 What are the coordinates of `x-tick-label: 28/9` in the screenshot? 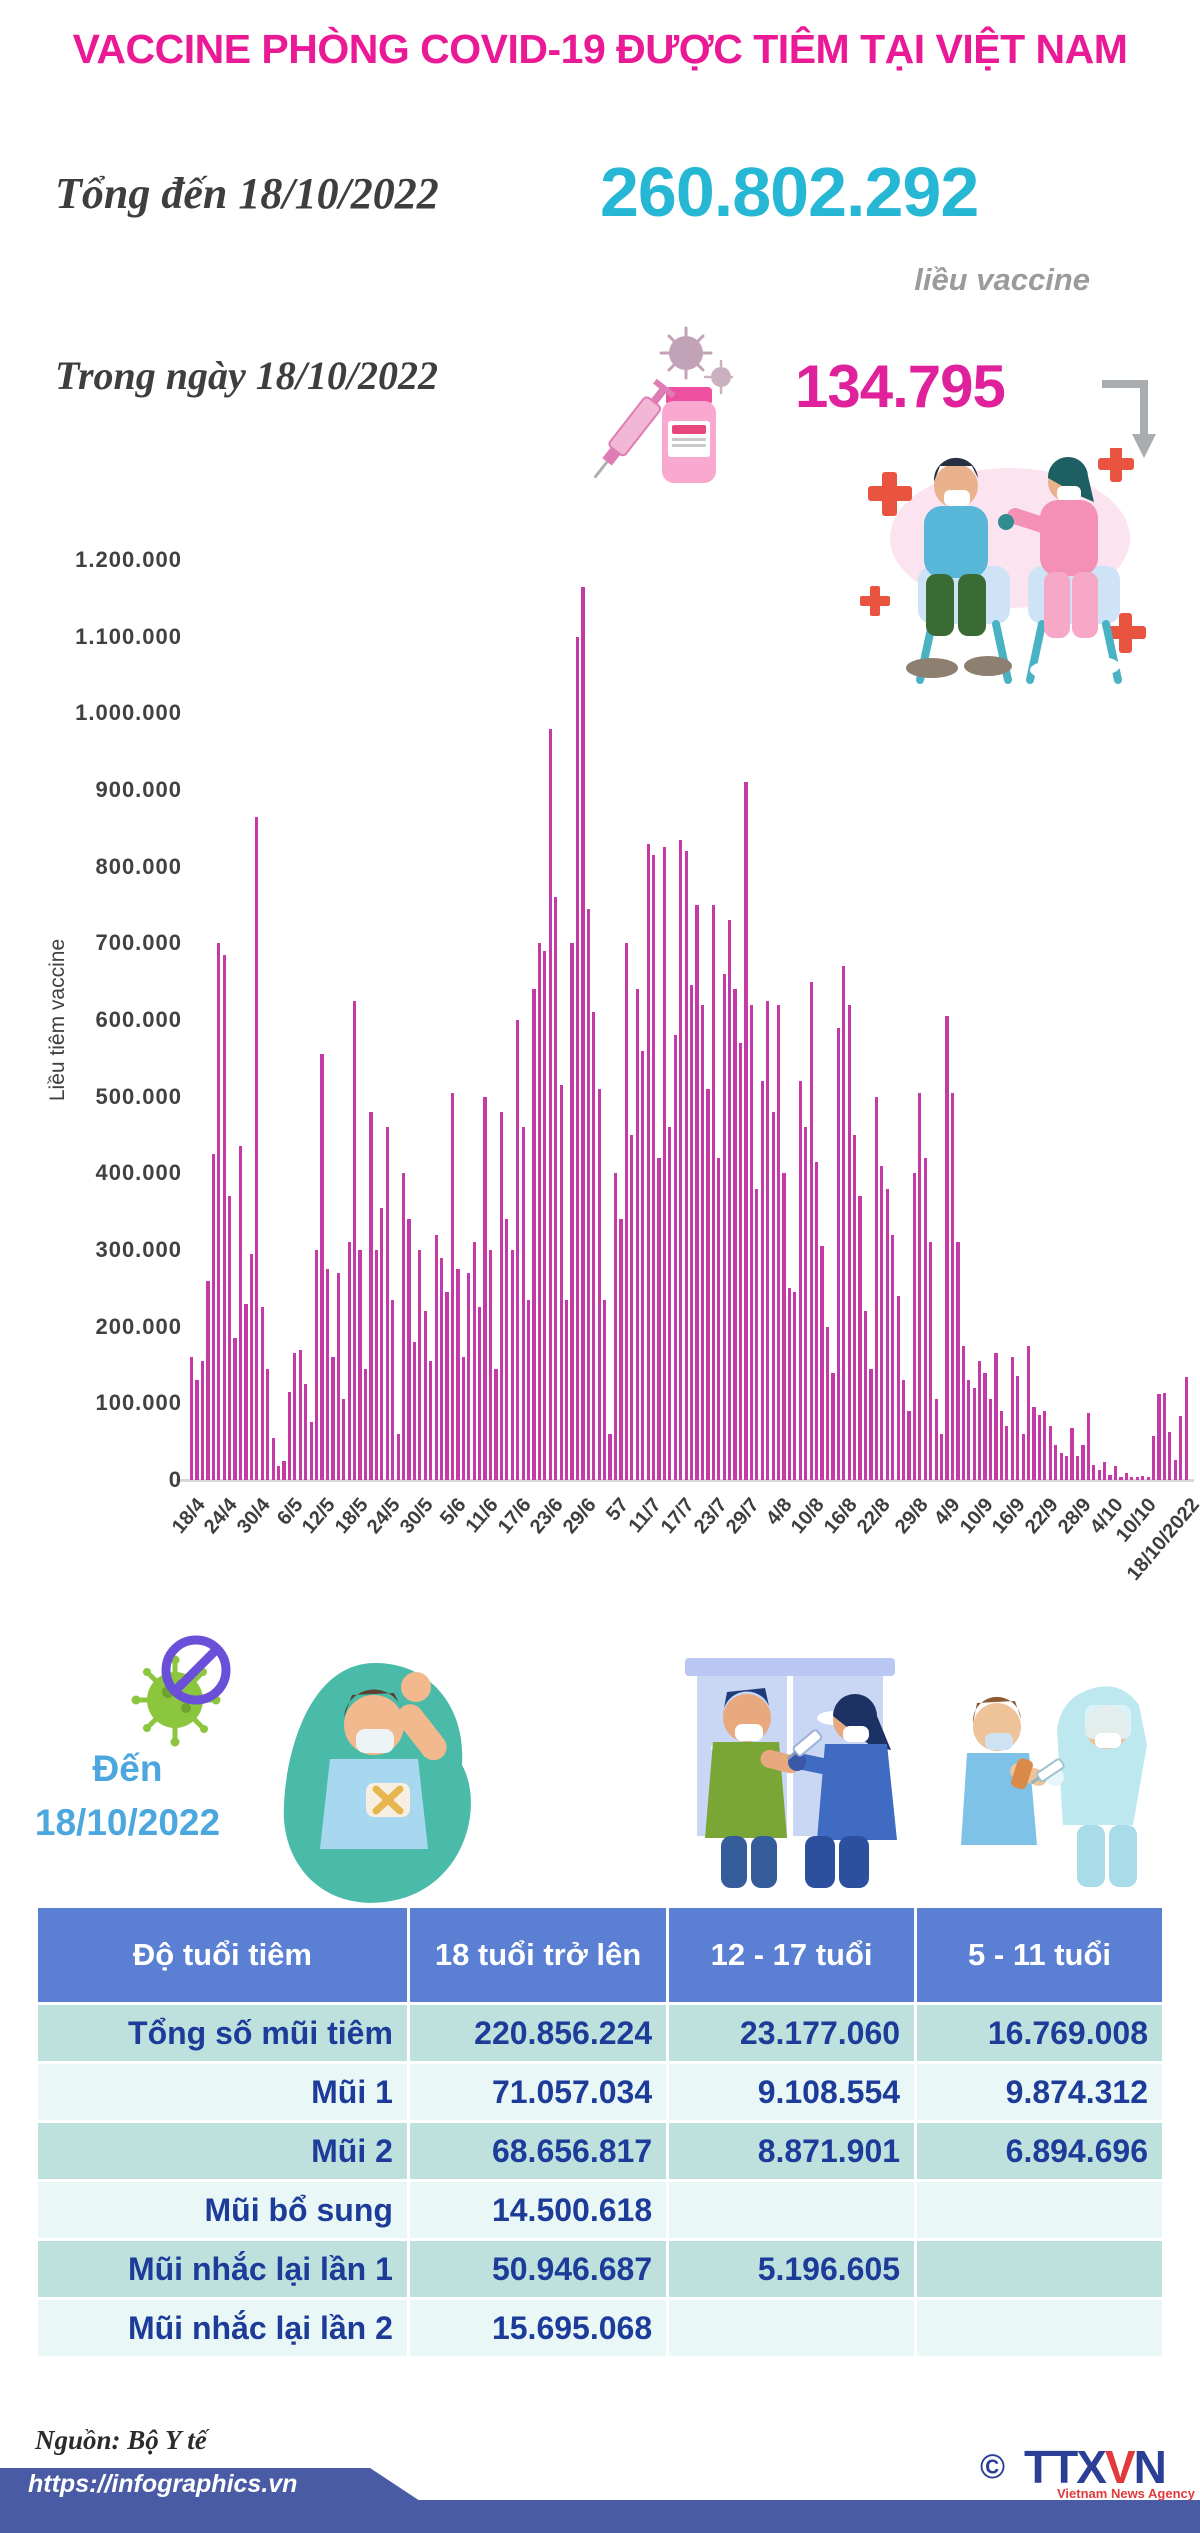 It's located at (1074, 1516).